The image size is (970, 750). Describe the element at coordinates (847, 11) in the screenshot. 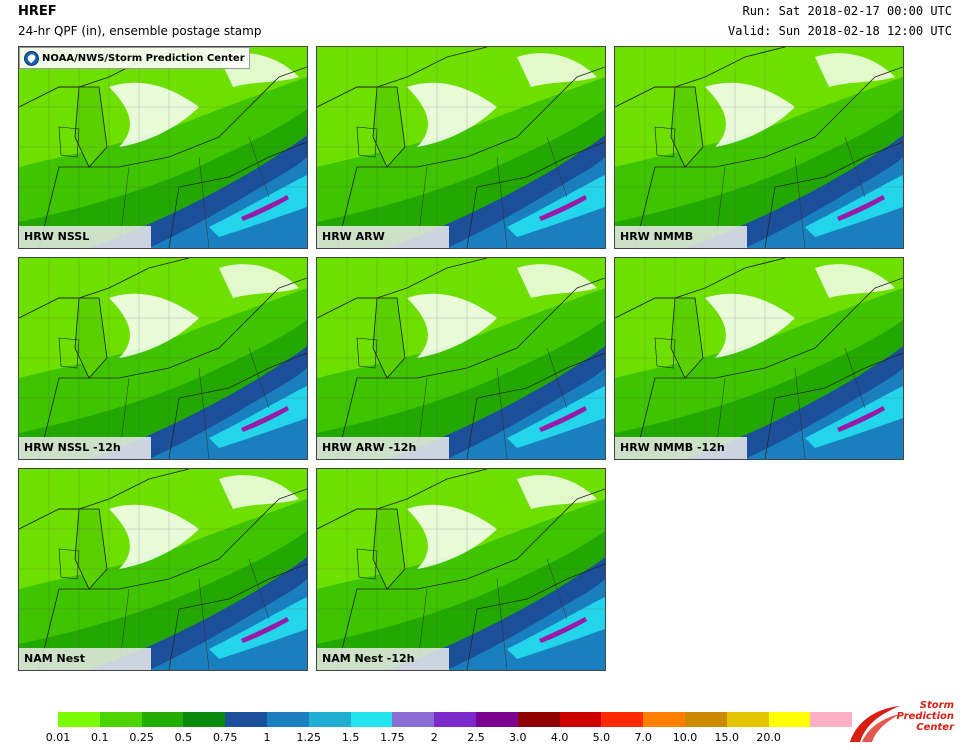

I see `run-time: Run: Sat 2018-02-17 00:00 UTC` at that location.